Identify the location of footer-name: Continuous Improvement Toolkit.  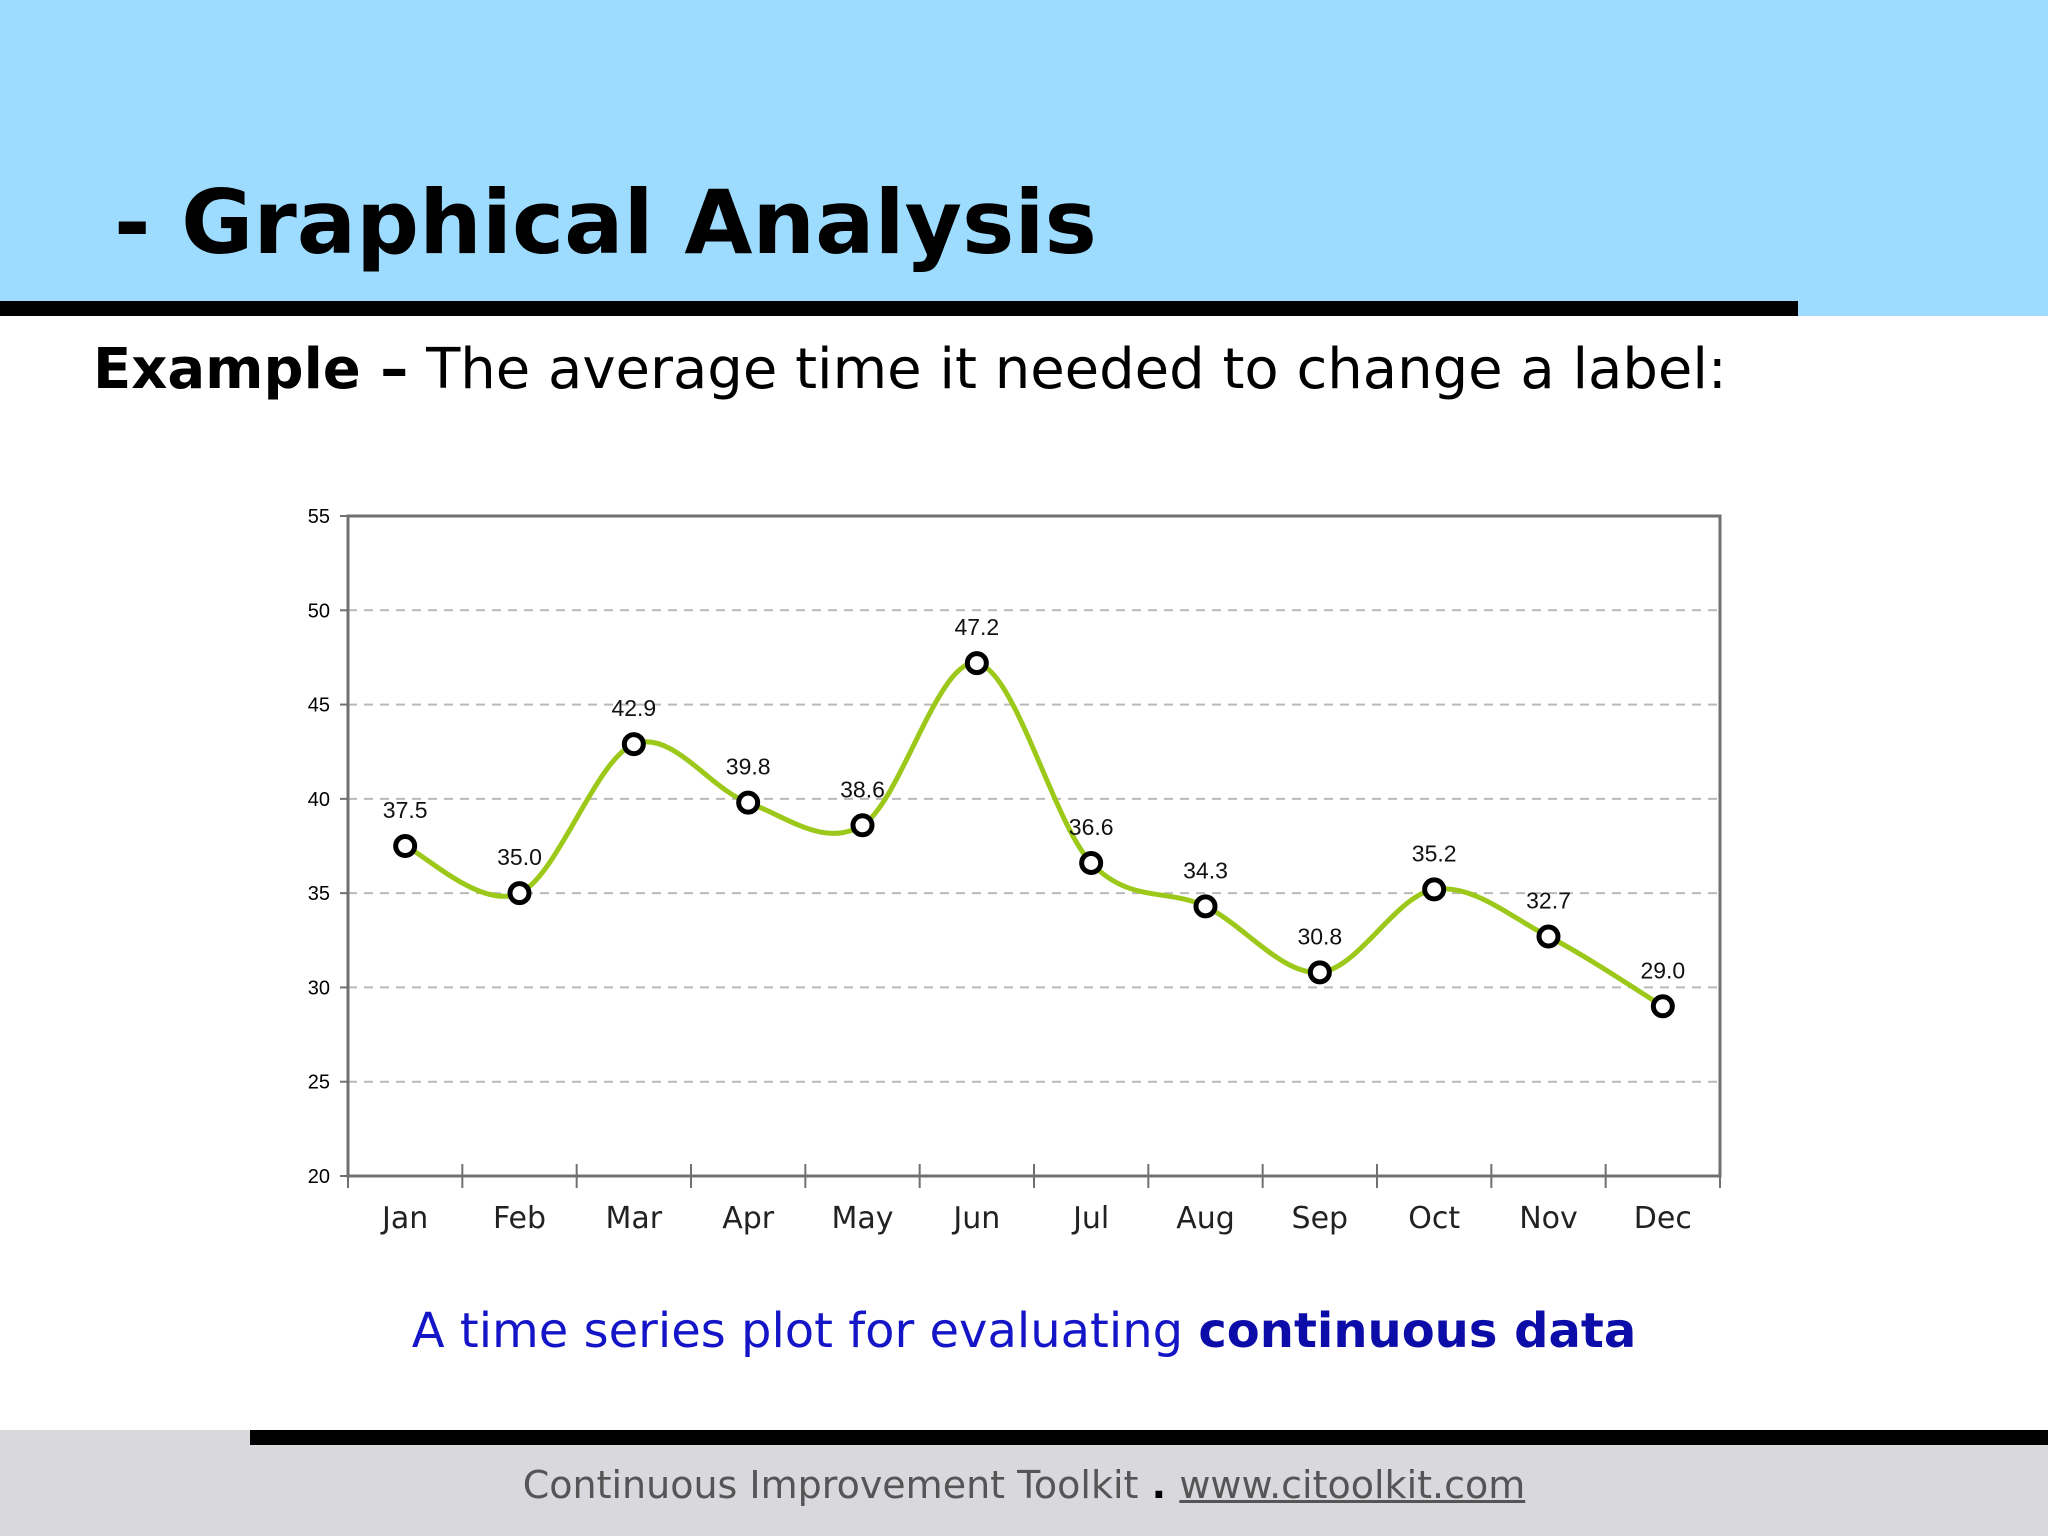
(830, 1485).